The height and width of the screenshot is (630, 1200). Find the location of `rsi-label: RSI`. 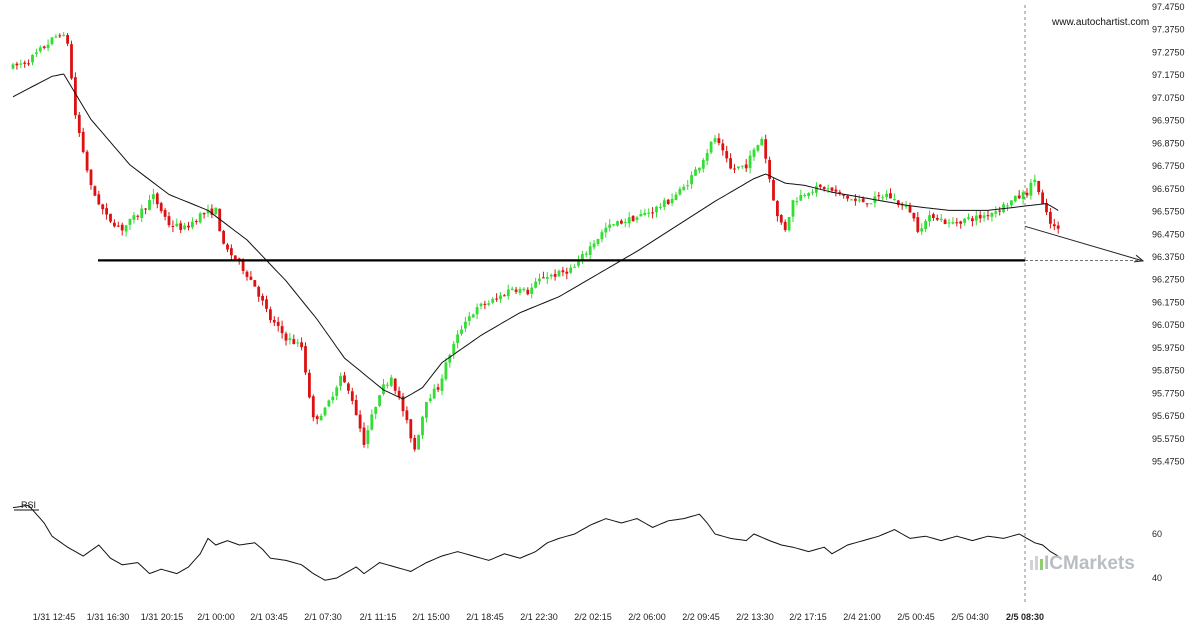

rsi-label: RSI is located at coordinates (28, 505).